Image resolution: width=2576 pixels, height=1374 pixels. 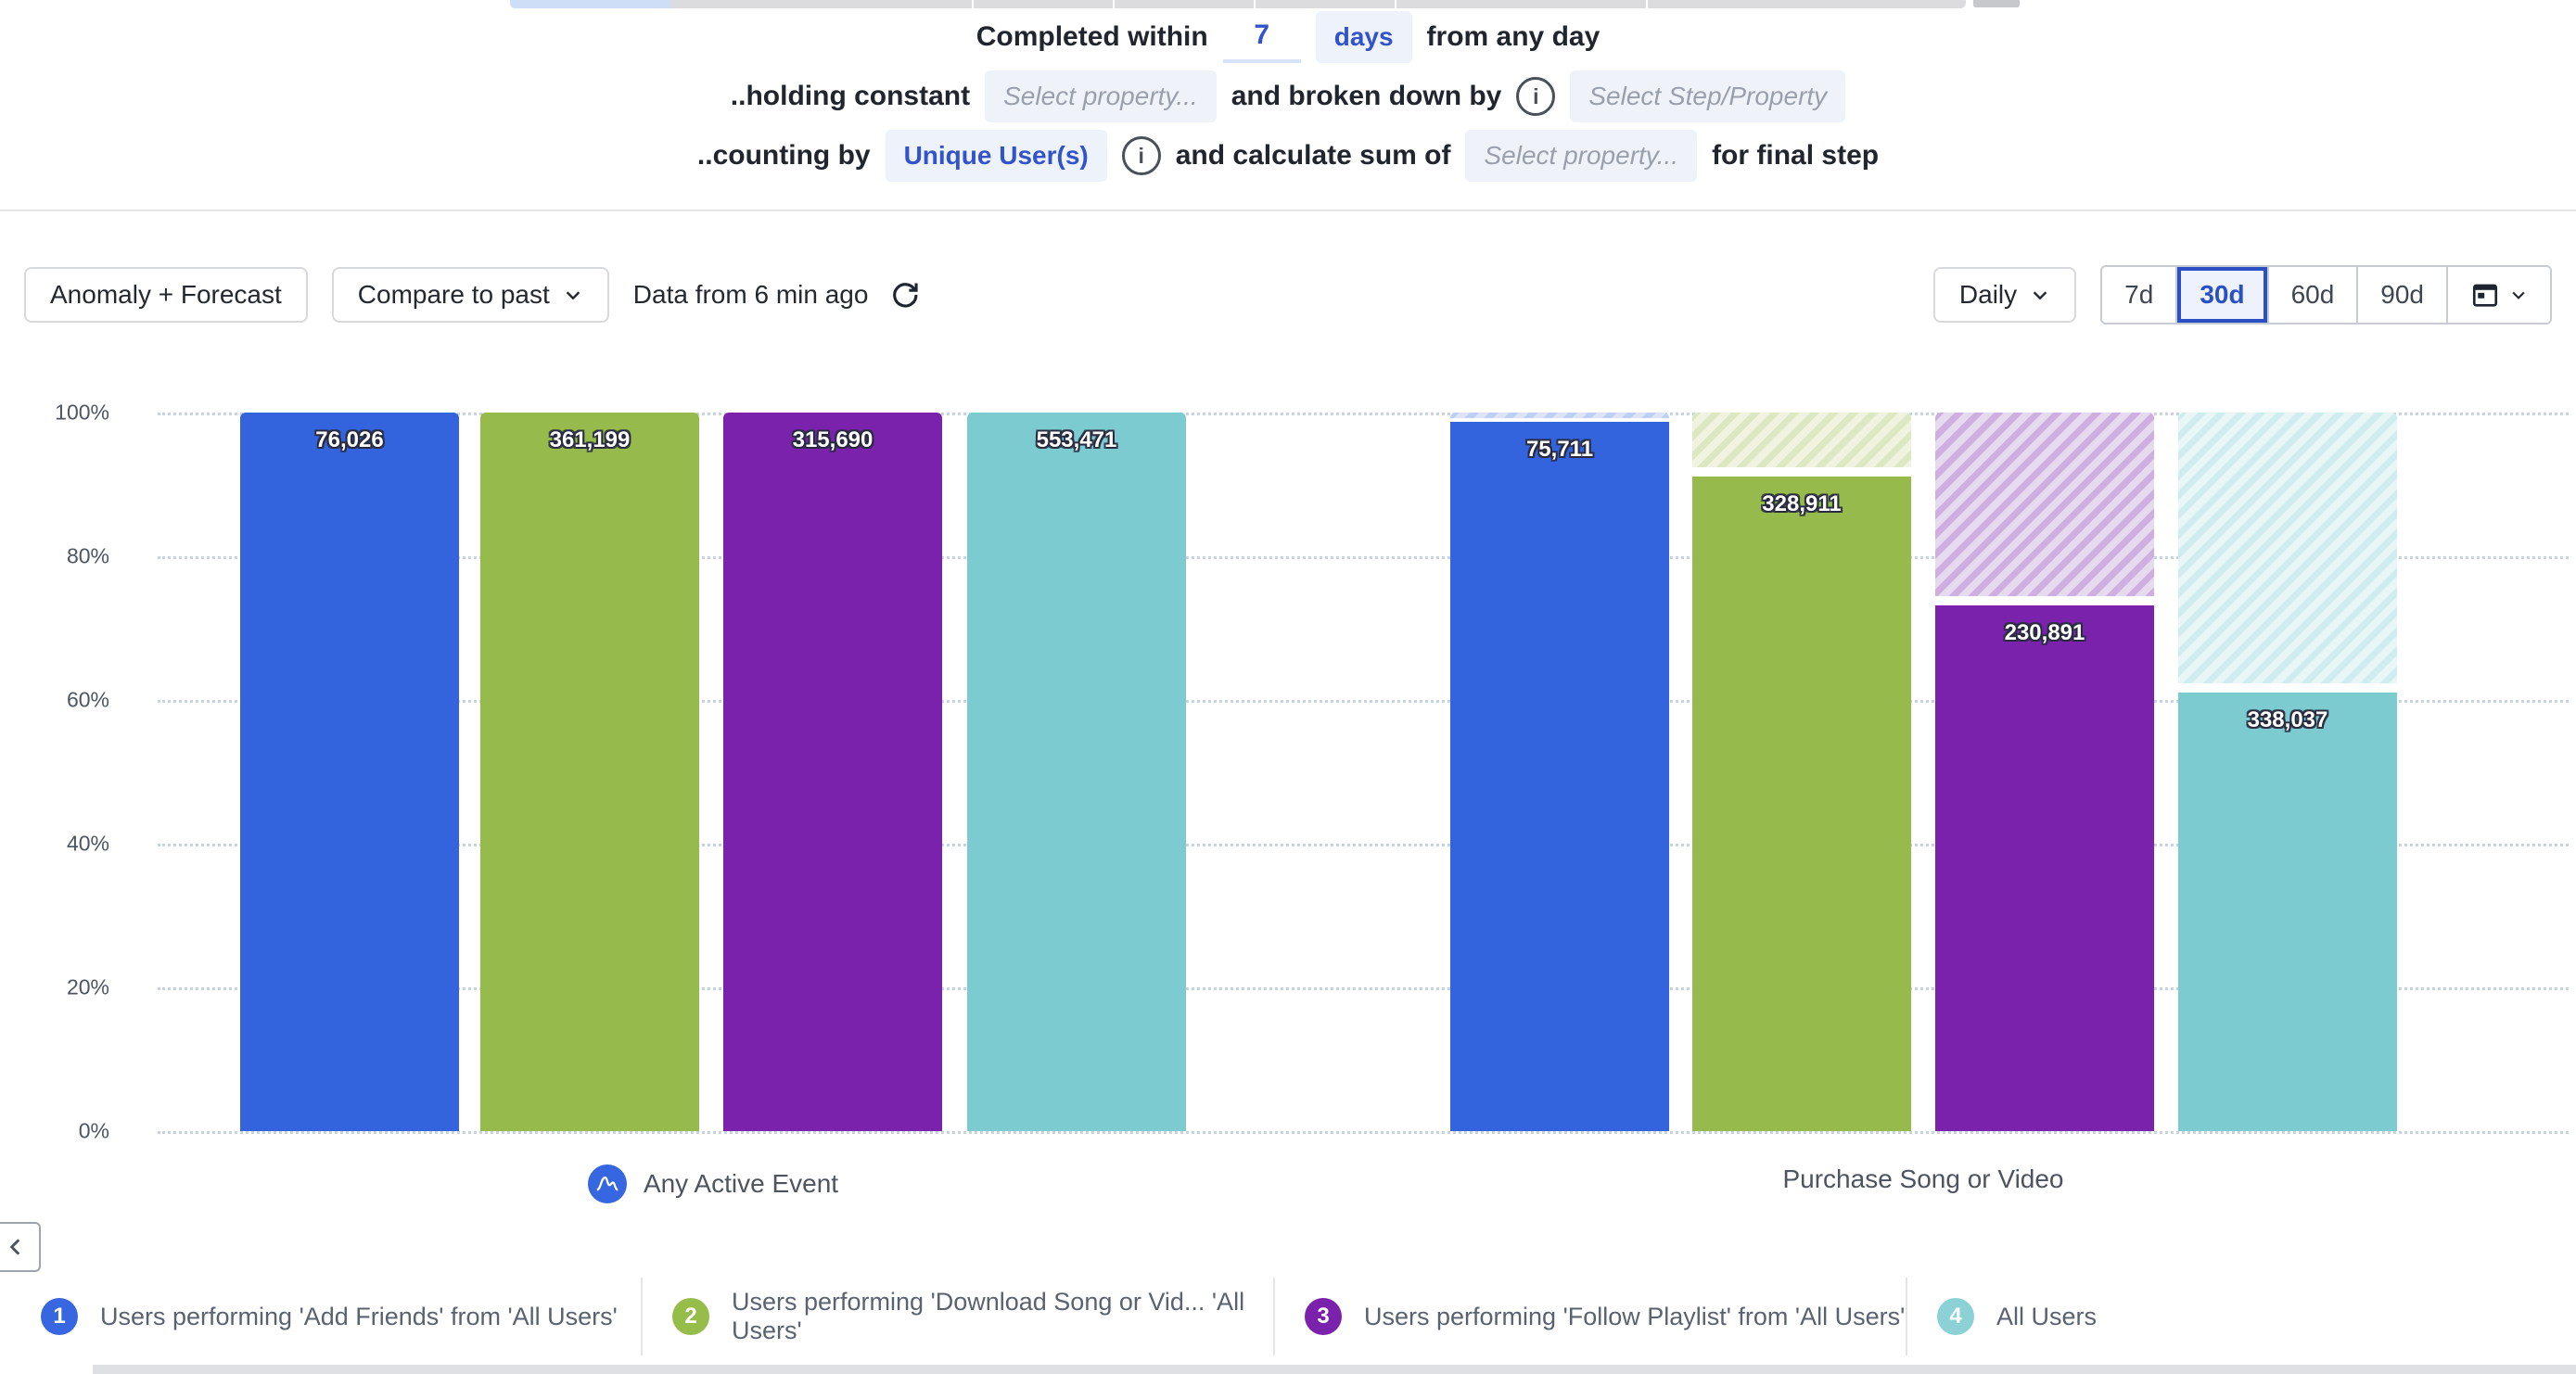 What do you see at coordinates (1559, 449) in the screenshot?
I see `bar-value-label: 75,711` at bounding box center [1559, 449].